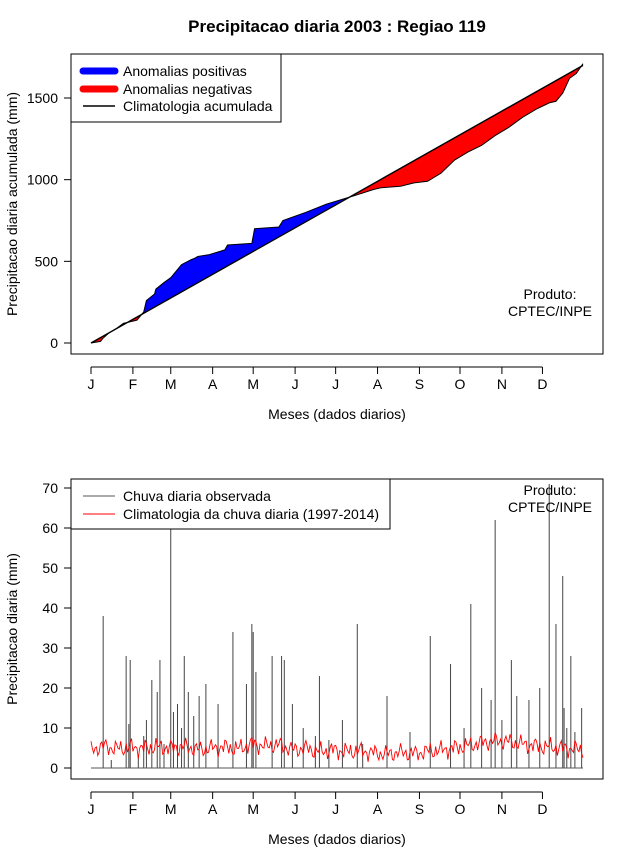  What do you see at coordinates (54, 343) in the screenshot?
I see `cumulative-y-tick-label: 0` at bounding box center [54, 343].